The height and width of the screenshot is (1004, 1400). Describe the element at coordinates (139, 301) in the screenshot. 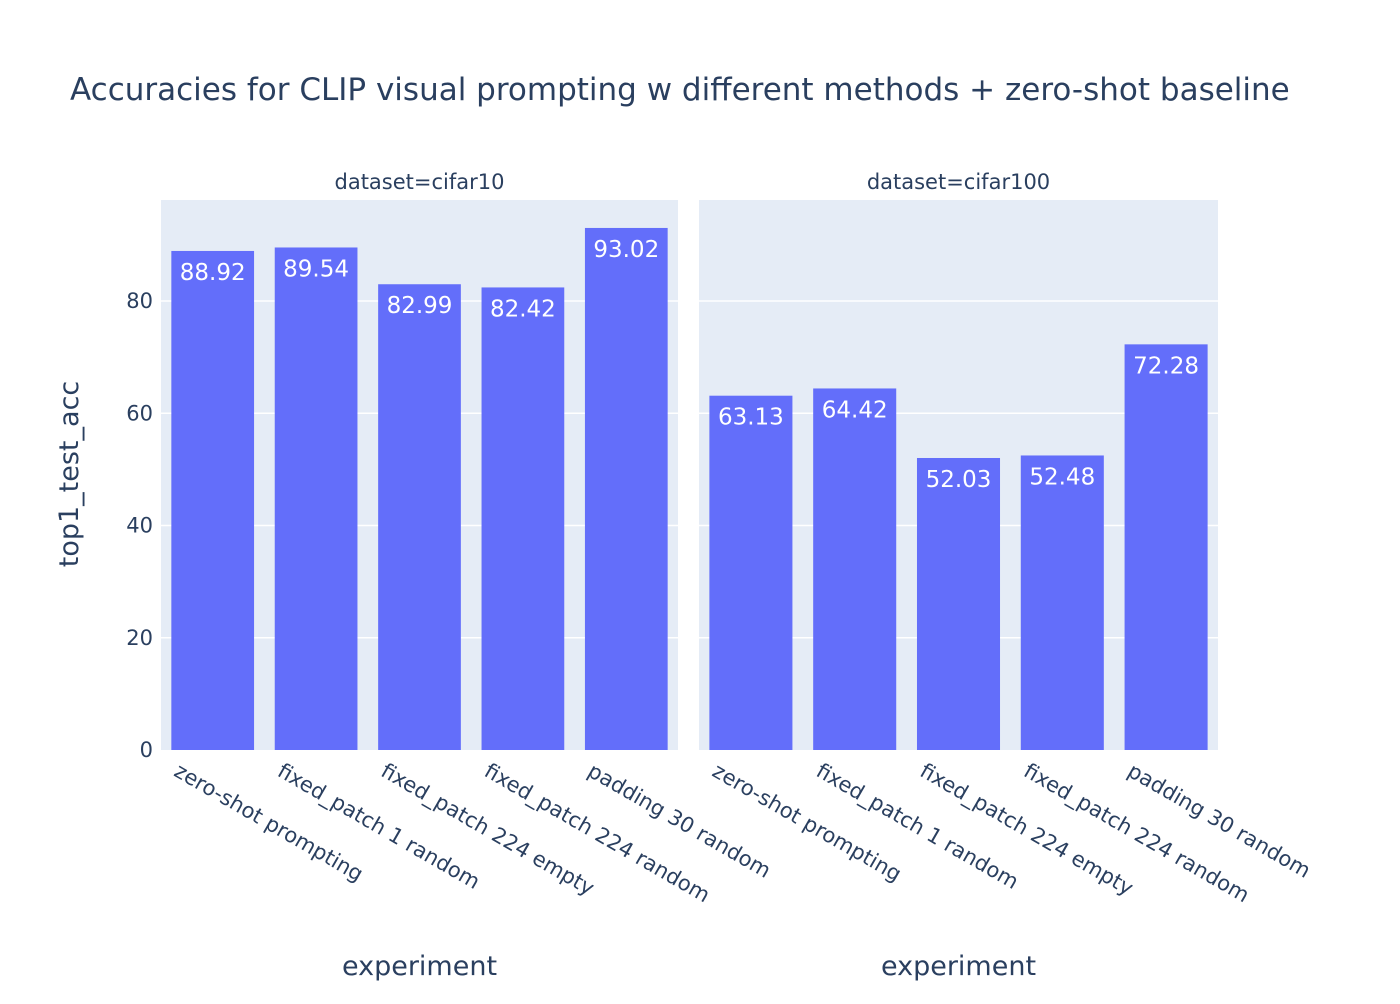

I see `y-tick-label: 80` at that location.